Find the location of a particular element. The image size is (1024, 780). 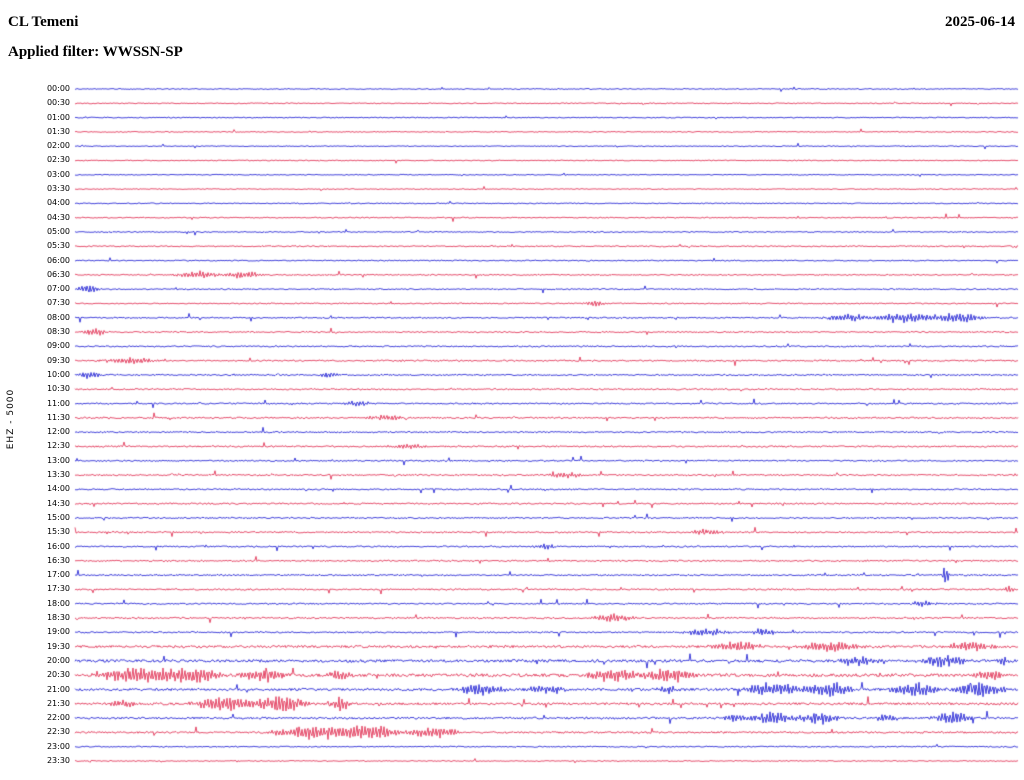

time-label: 11:30 is located at coordinates (58, 417).